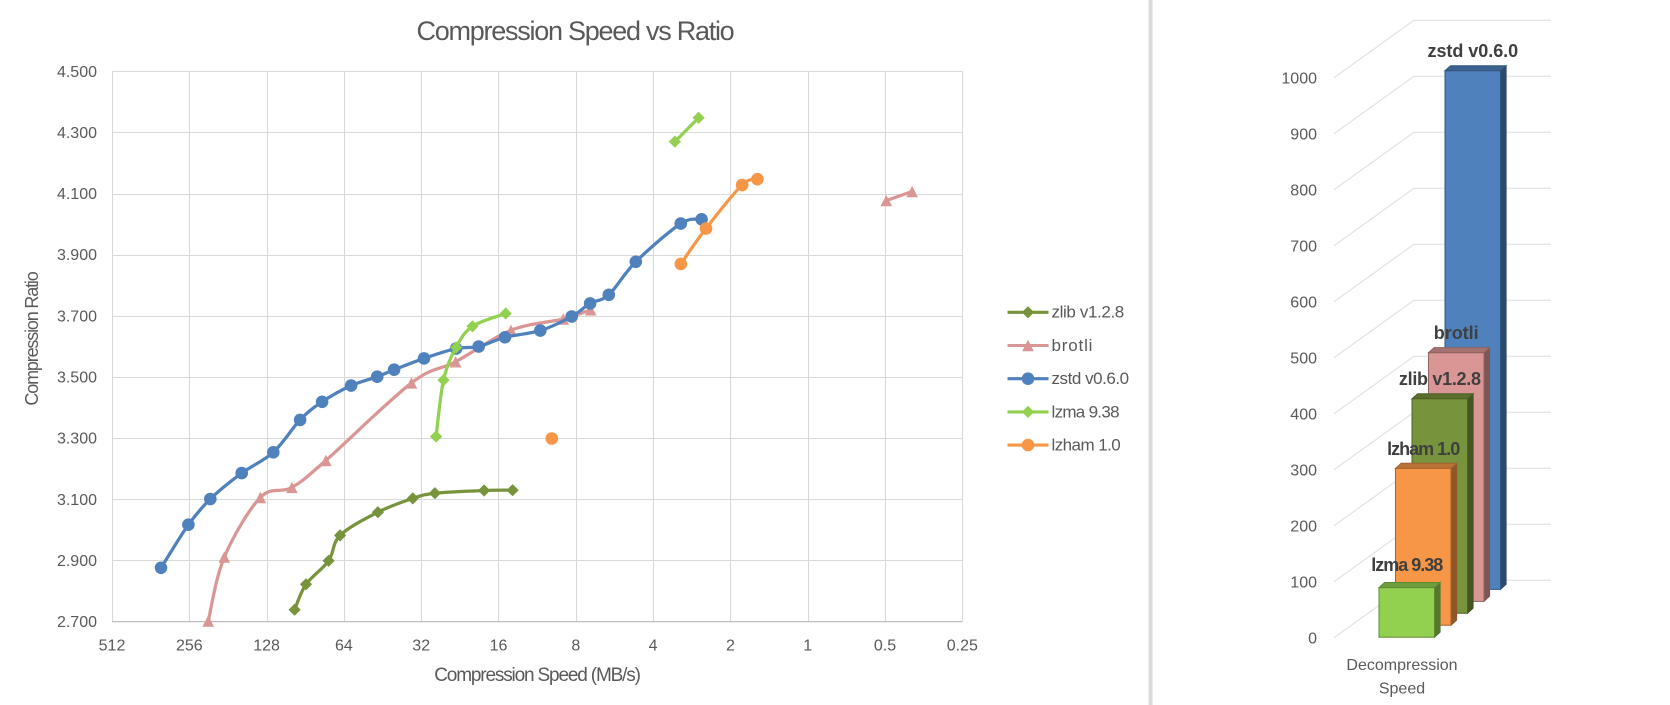 This screenshot has width=1670, height=705. Describe the element at coordinates (1303, 135) in the screenshot. I see `svg-text: 900` at that location.